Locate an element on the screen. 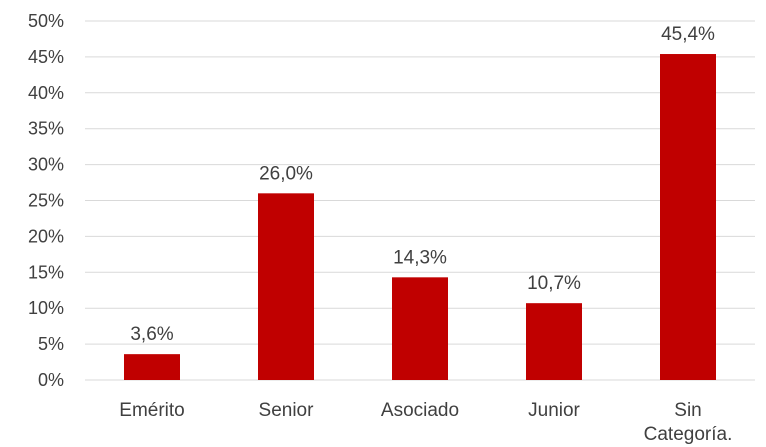 This screenshot has width=766, height=447. data-label: 10,7% is located at coordinates (554, 283).